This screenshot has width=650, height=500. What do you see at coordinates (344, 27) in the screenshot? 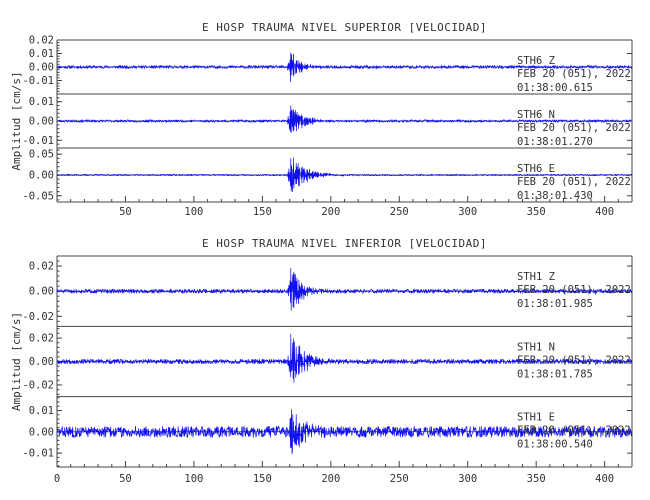
I see `chart-title: E HOSP TRAUMA NIVEL SUPERIOR [VELOCIDAD]` at bounding box center [344, 27].